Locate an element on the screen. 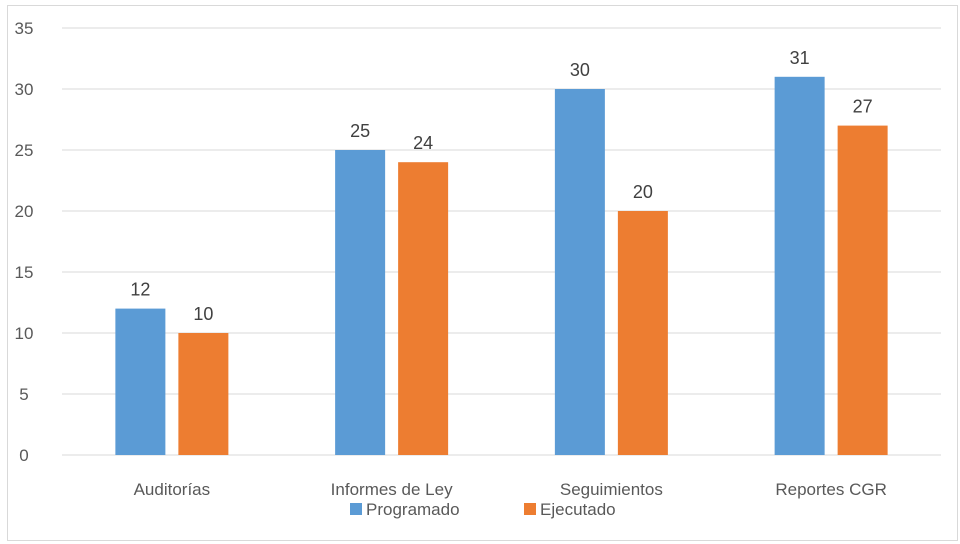  y-tick-label: 20 is located at coordinates (24, 211).